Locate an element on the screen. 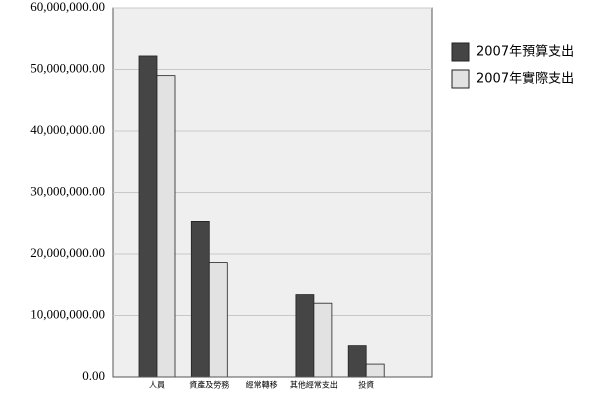 The image size is (589, 401). x-tick-label: 資產及勞務 is located at coordinates (209, 385).